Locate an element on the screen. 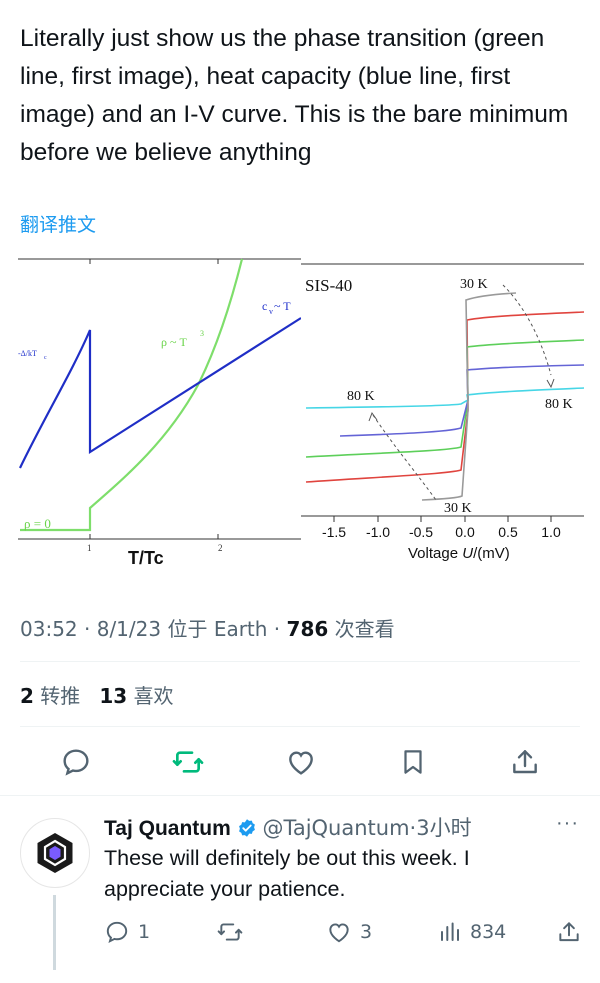 This screenshot has height=983, width=600. retweet-button is located at coordinates (188, 762).